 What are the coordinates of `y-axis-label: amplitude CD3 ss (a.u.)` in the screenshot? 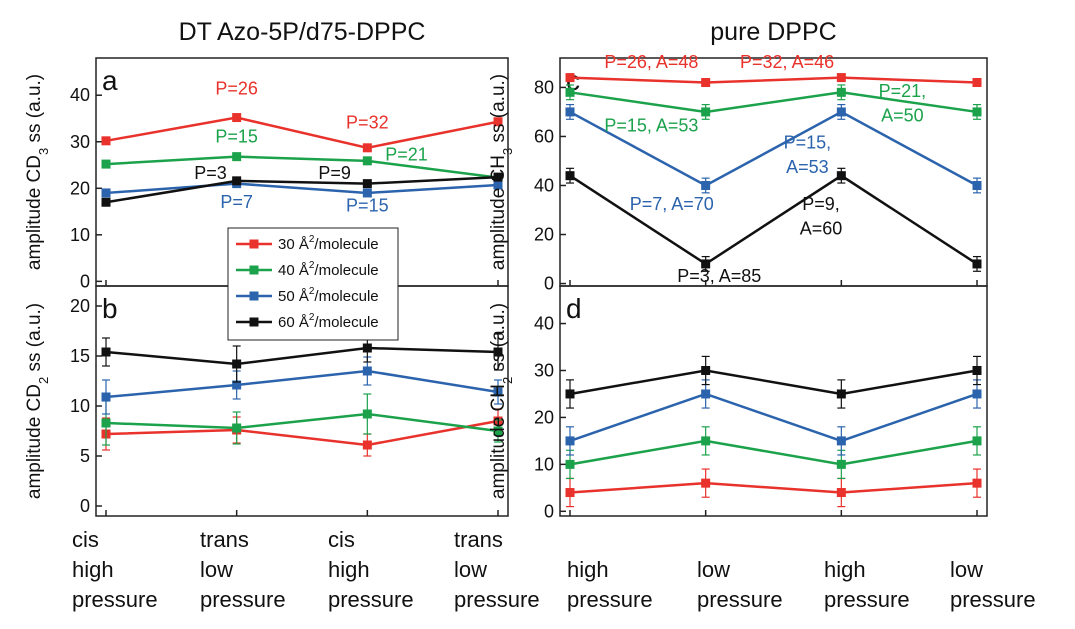 It's located at (37, 172).